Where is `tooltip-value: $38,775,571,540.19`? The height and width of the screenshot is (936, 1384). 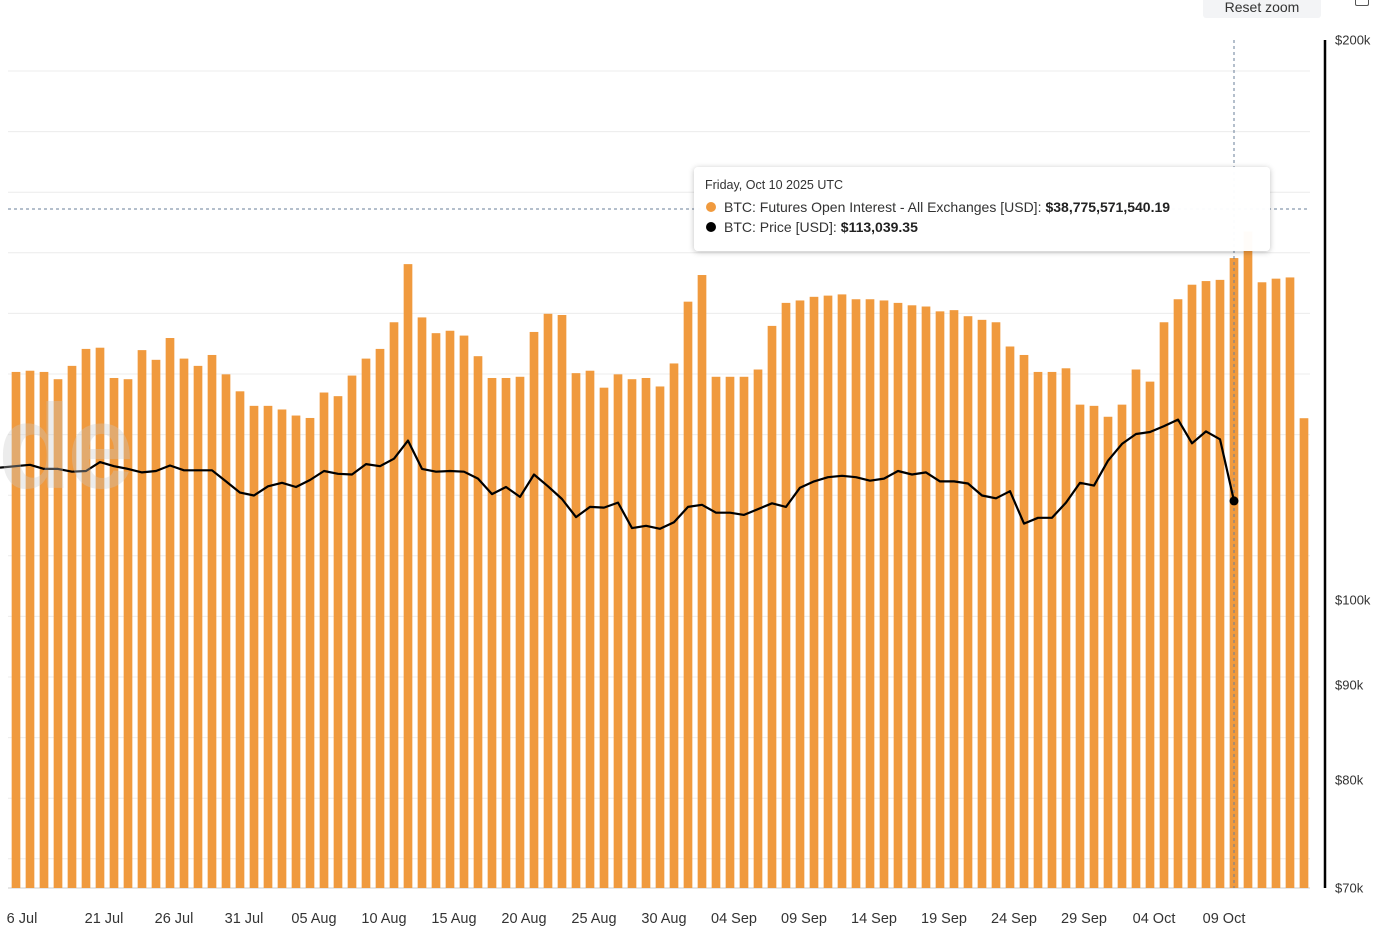
tooltip-value: $38,775,571,540.19 is located at coordinates (1108, 207).